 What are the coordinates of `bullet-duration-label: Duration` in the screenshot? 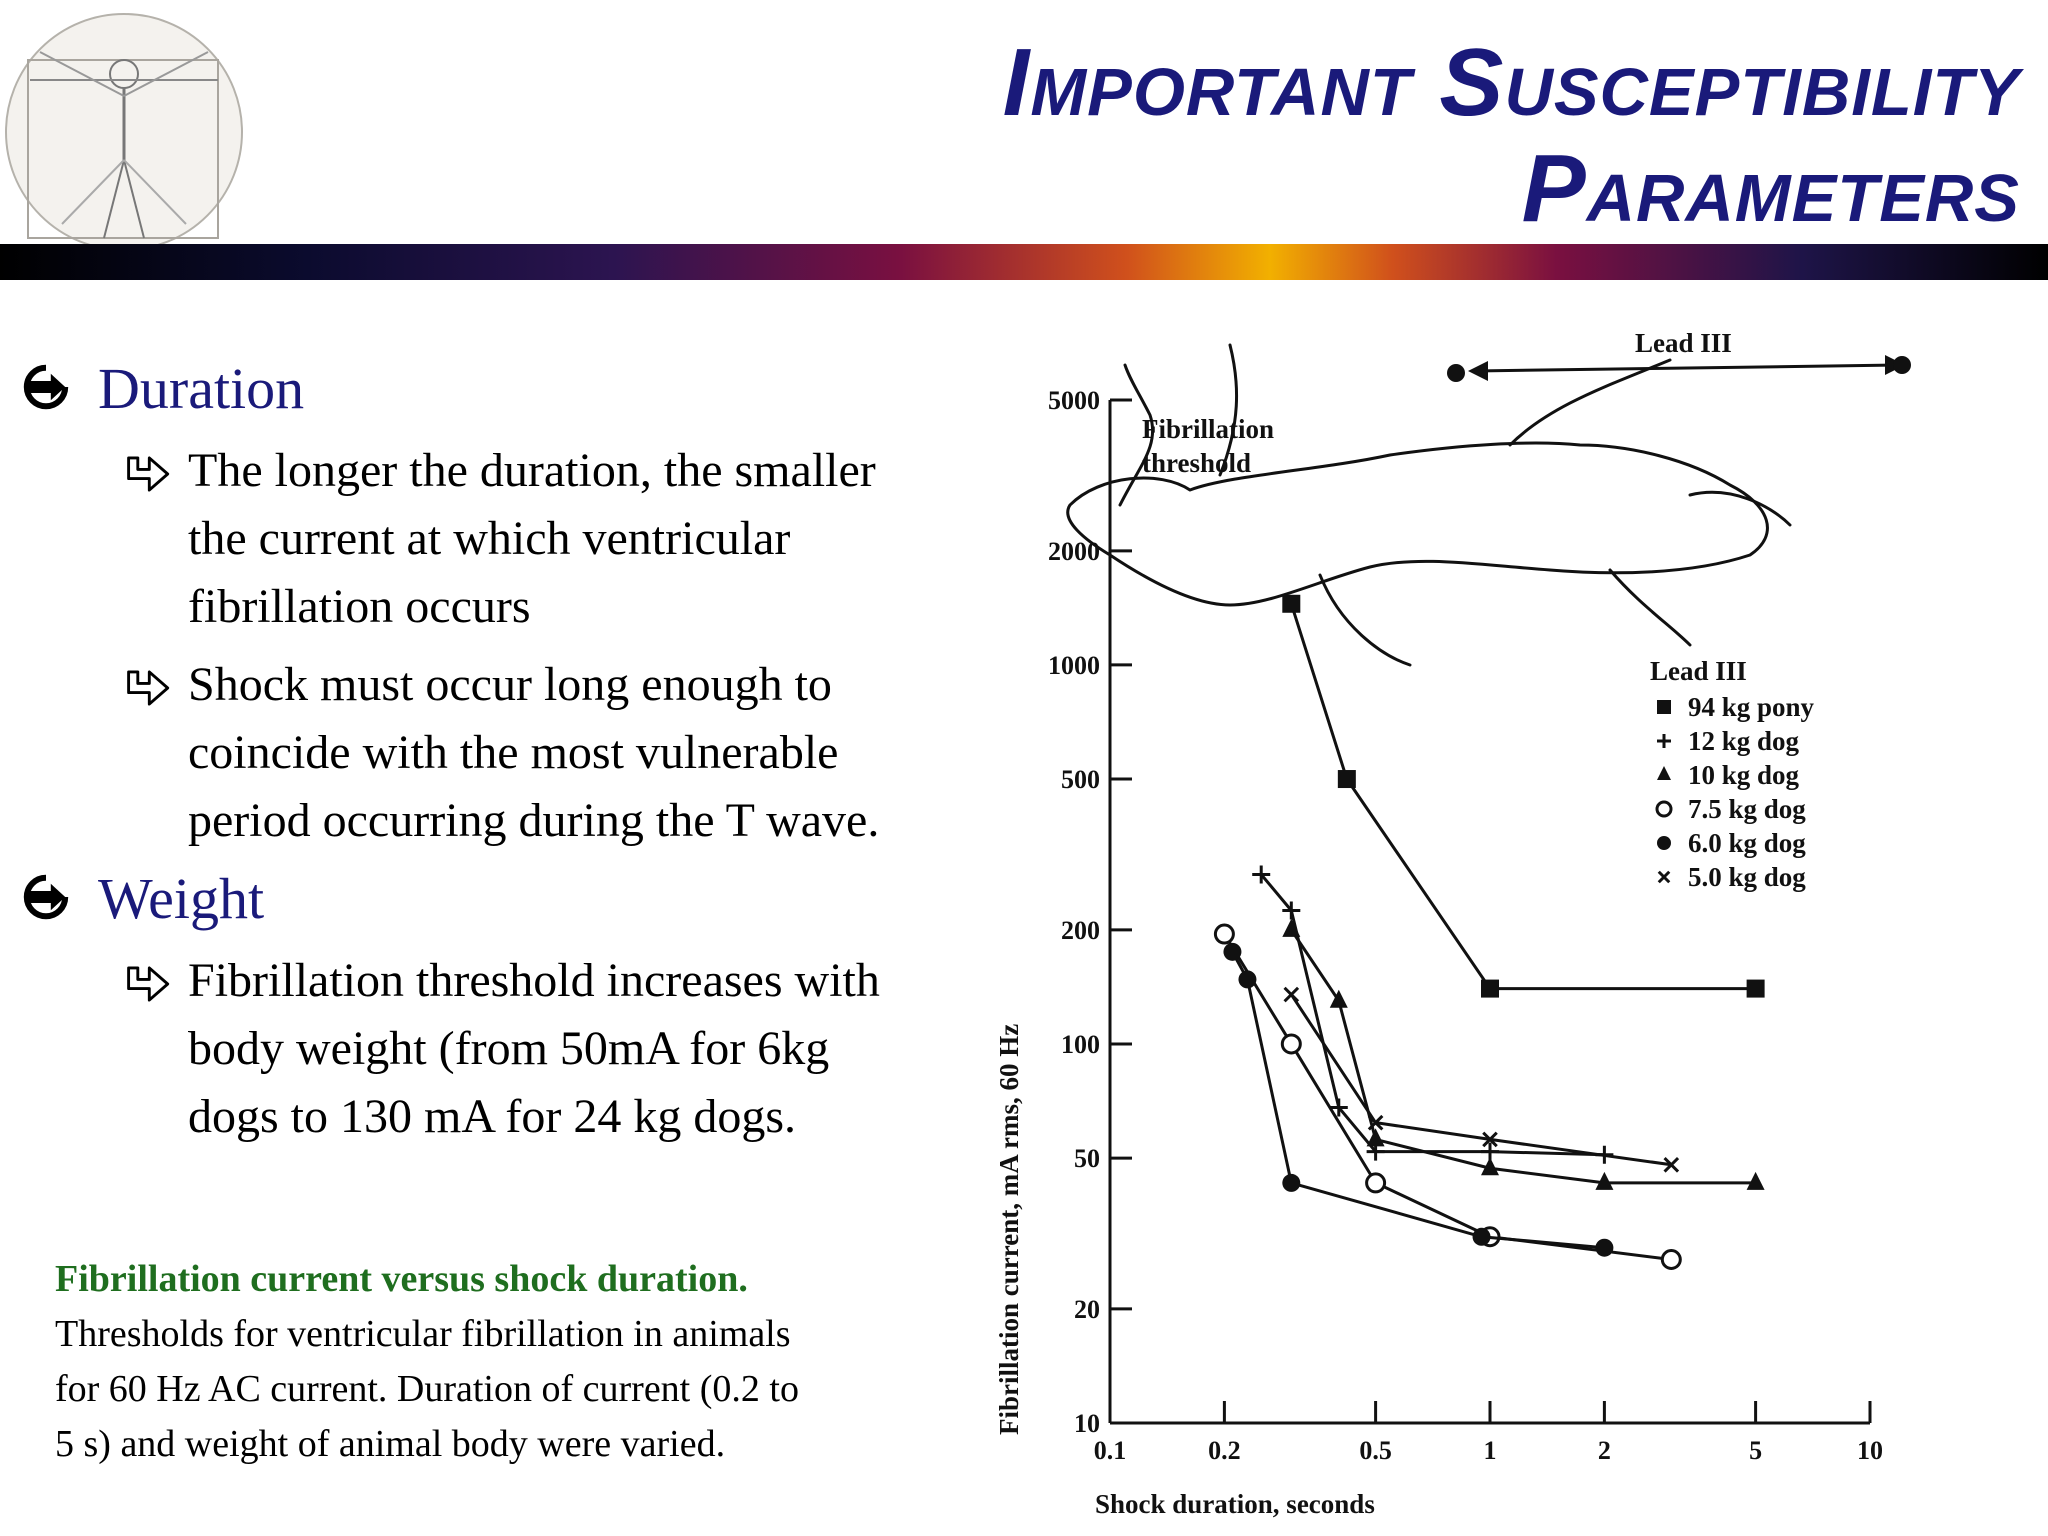 It's located at (201, 388).